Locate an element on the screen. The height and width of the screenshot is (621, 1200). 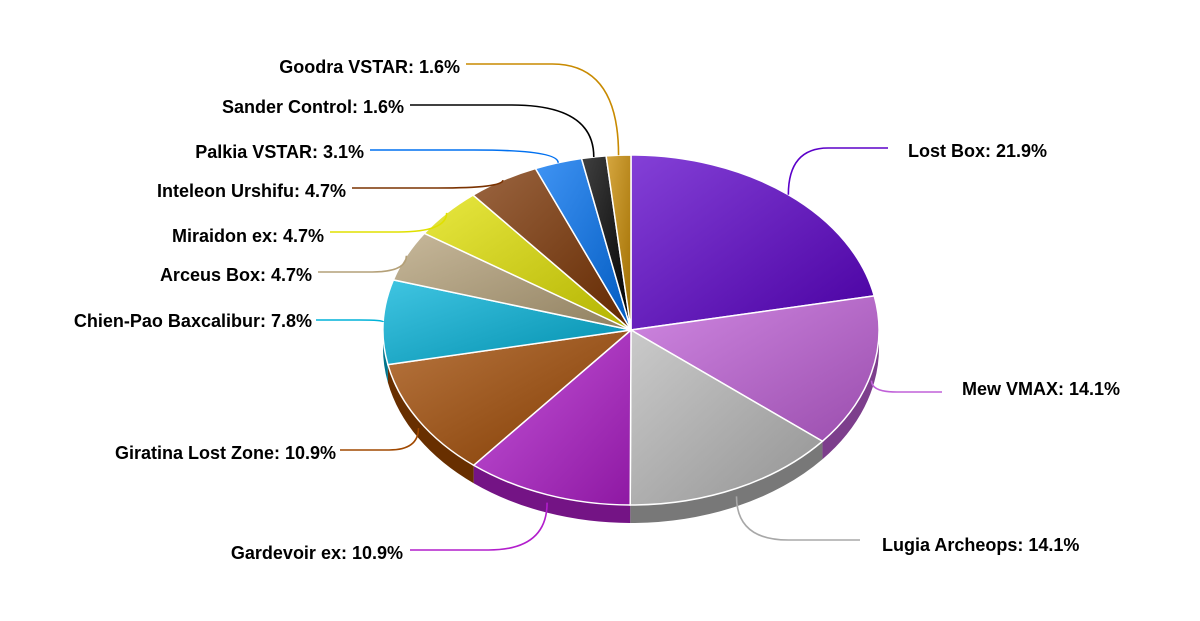
slice-label: Lugia Archeops: 14.1% is located at coordinates (980, 545).